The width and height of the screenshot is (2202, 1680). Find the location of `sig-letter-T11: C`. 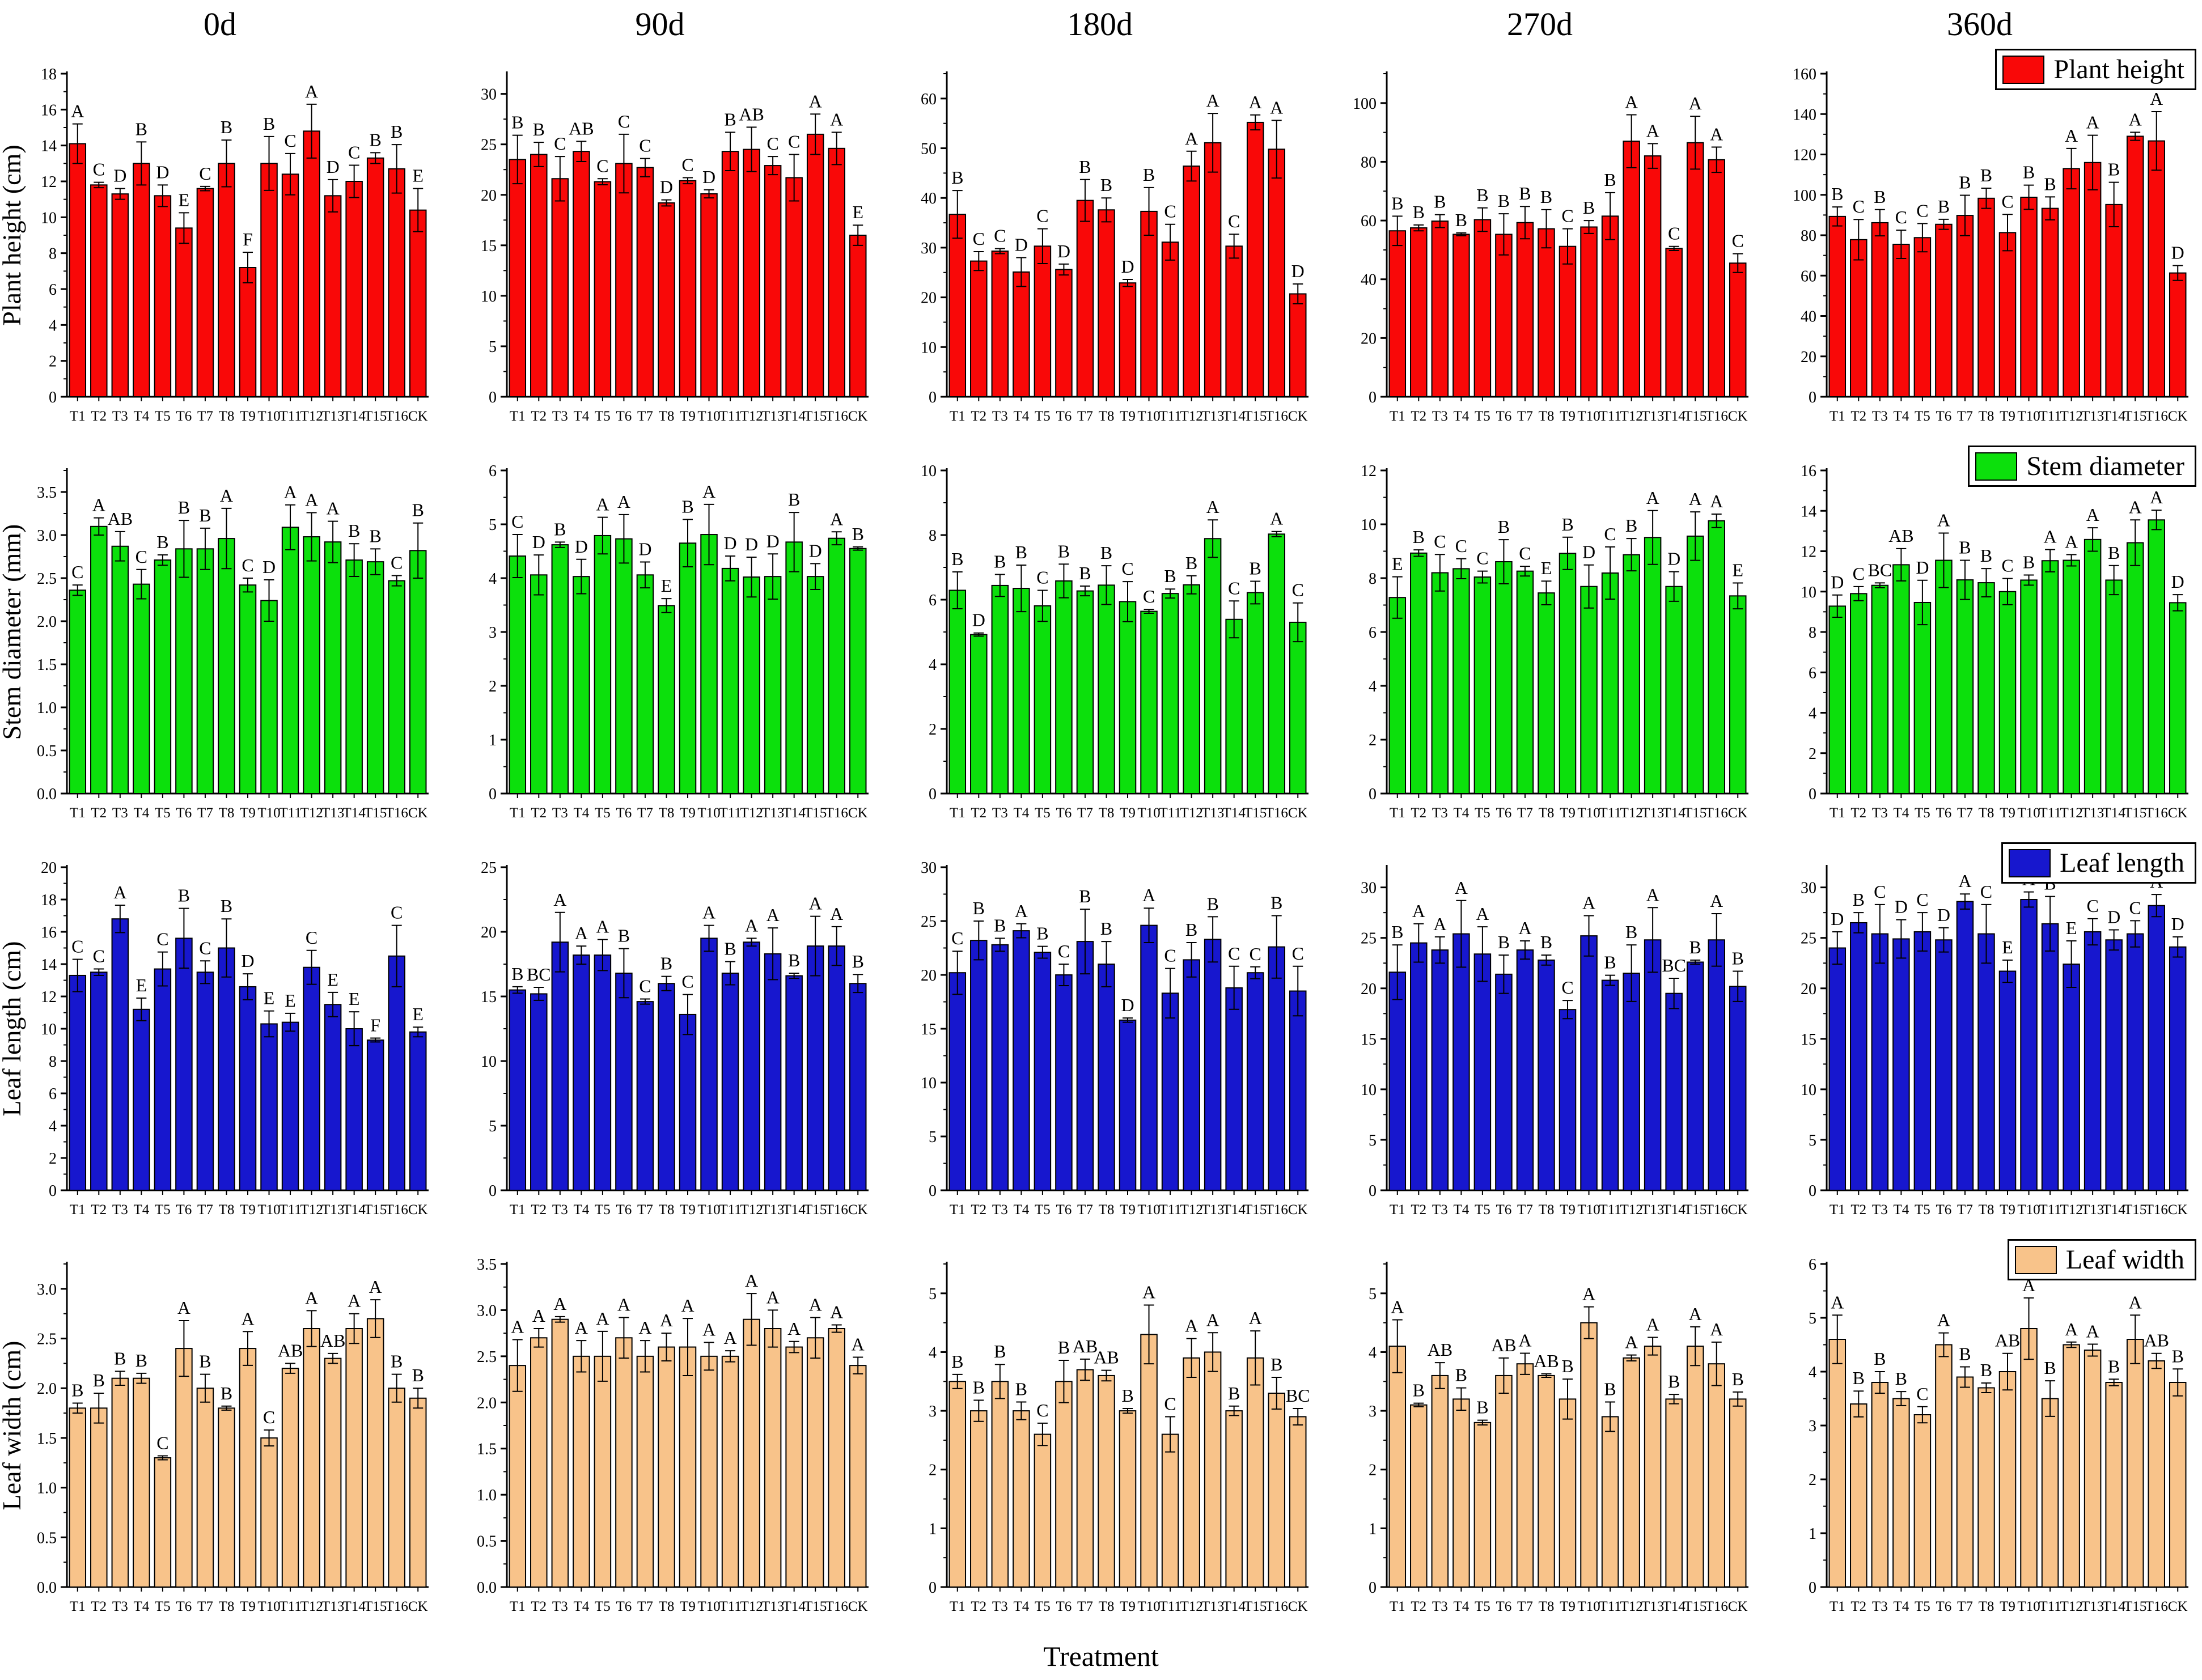

sig-letter-T11: C is located at coordinates (1170, 955).